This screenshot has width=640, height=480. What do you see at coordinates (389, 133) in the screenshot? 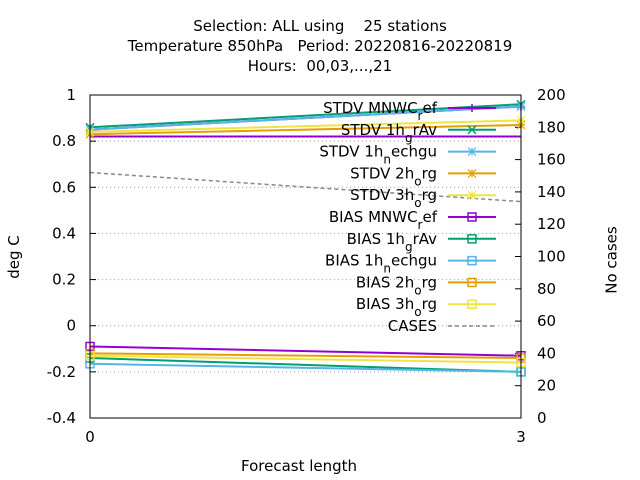
I see `legend-label-1: STDV 1hgrAv` at bounding box center [389, 133].